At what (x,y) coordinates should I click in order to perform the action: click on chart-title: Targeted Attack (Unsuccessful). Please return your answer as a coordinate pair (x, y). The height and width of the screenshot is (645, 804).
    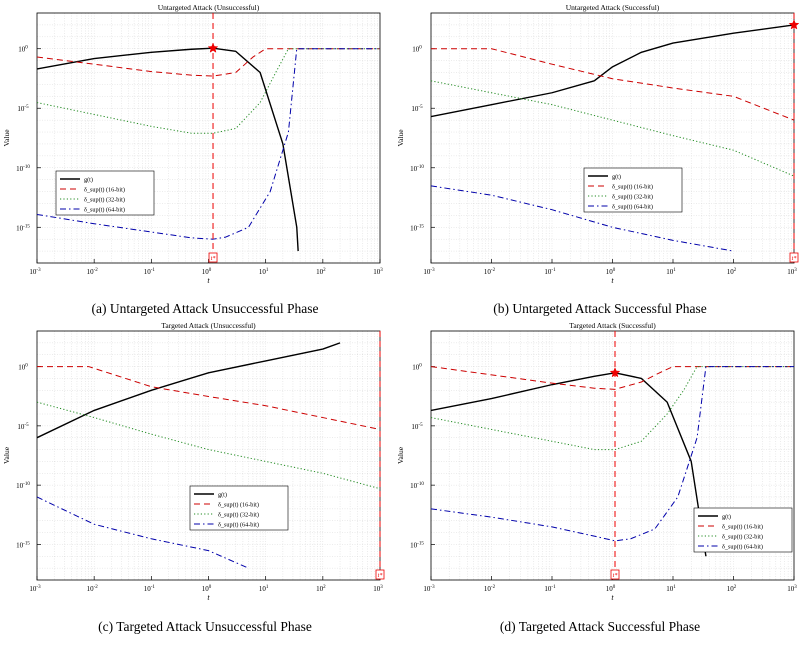
    Looking at the image, I should click on (208, 325).